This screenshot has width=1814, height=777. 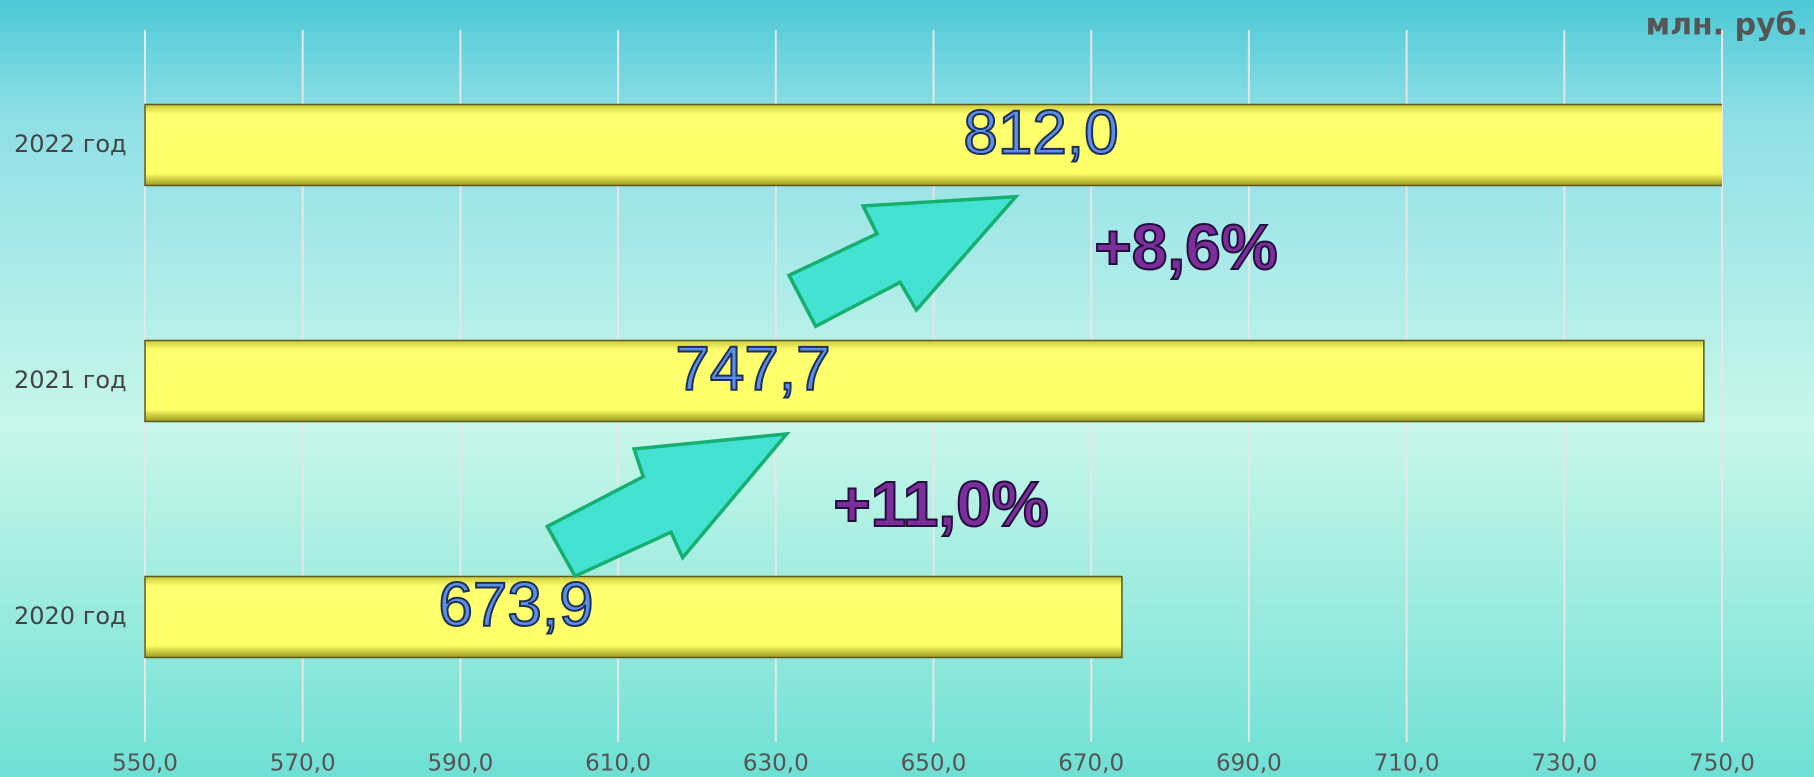 What do you see at coordinates (1727, 25) in the screenshot?
I see `unit-label: млн. руб.` at bounding box center [1727, 25].